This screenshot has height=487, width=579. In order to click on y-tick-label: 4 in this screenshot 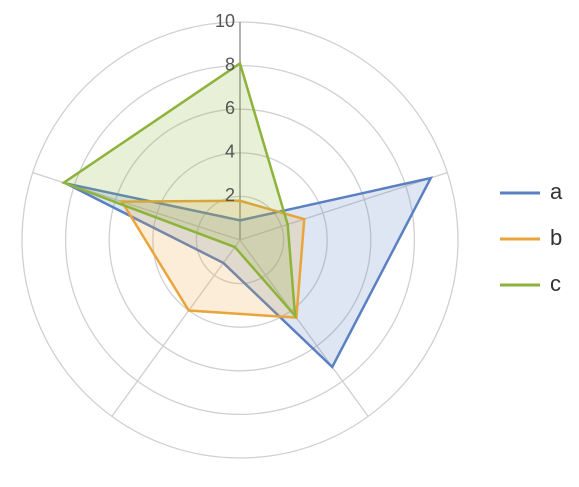, I will do `click(230, 152)`.